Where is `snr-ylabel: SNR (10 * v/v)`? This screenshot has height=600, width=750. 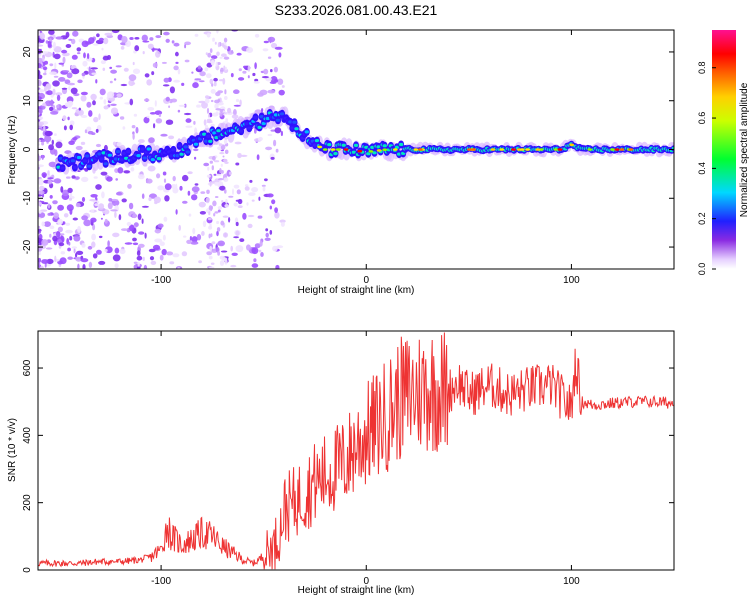
snr-ylabel: SNR (10 * v/v) is located at coordinates (12, 450).